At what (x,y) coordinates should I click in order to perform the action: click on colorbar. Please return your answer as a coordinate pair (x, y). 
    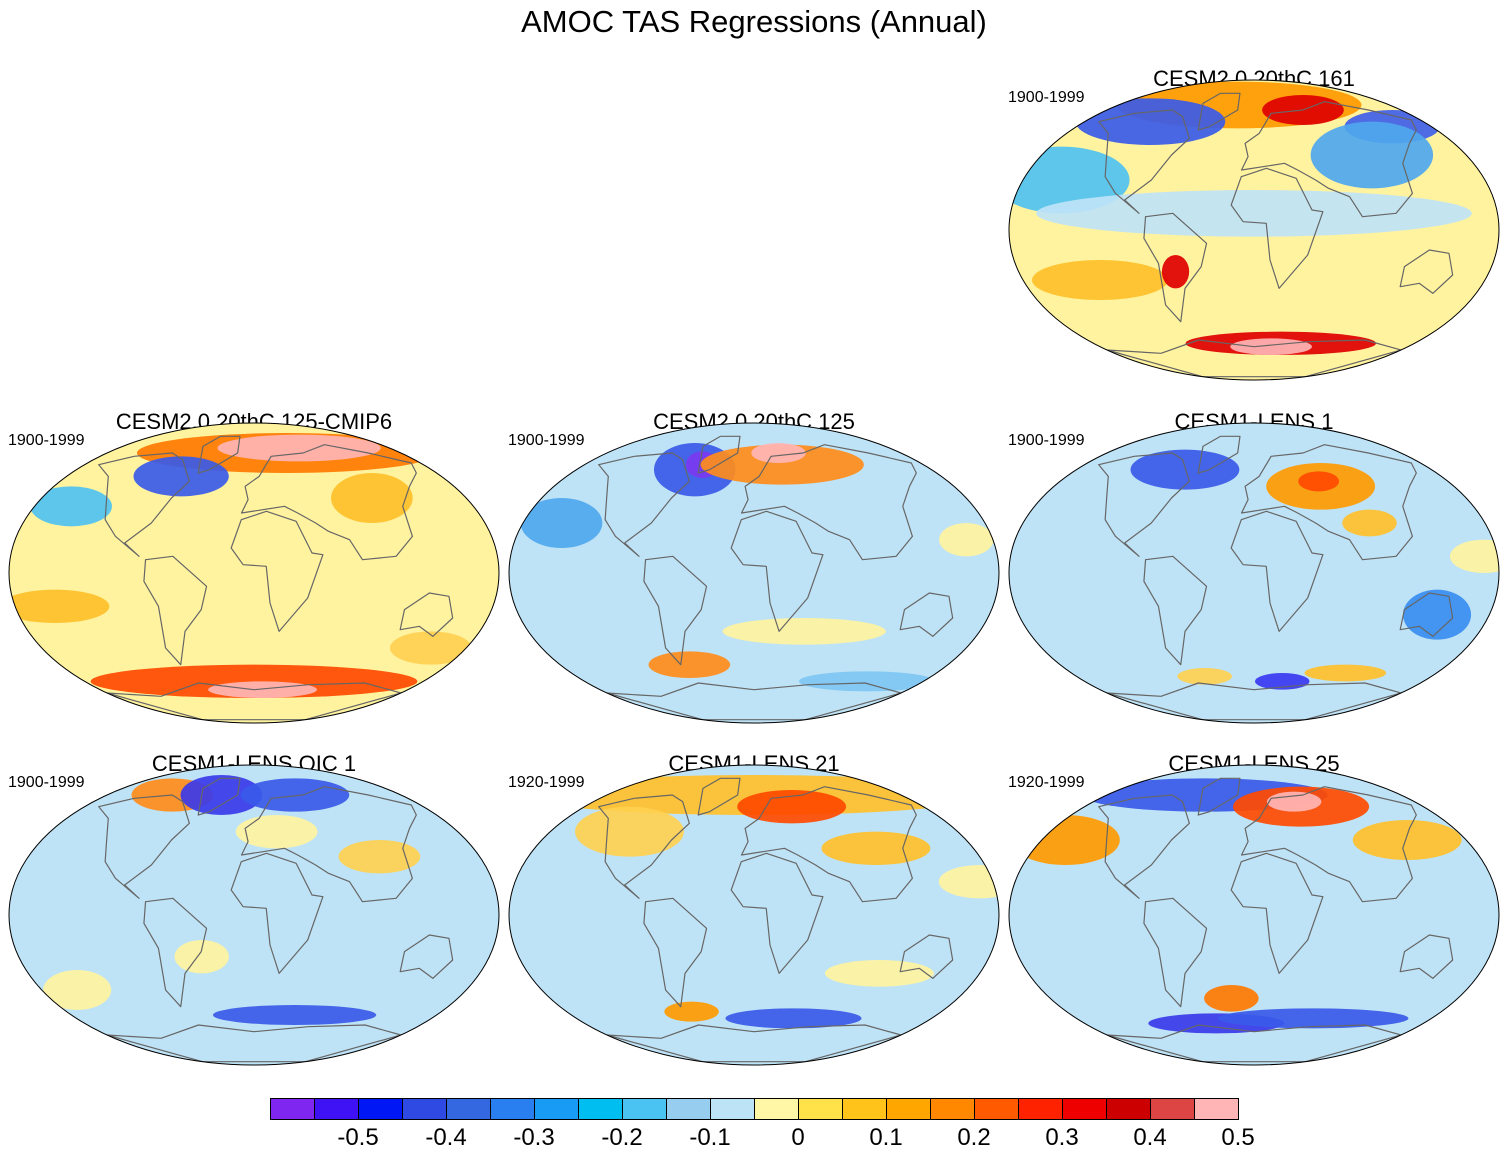
    Looking at the image, I should click on (754, 1110).